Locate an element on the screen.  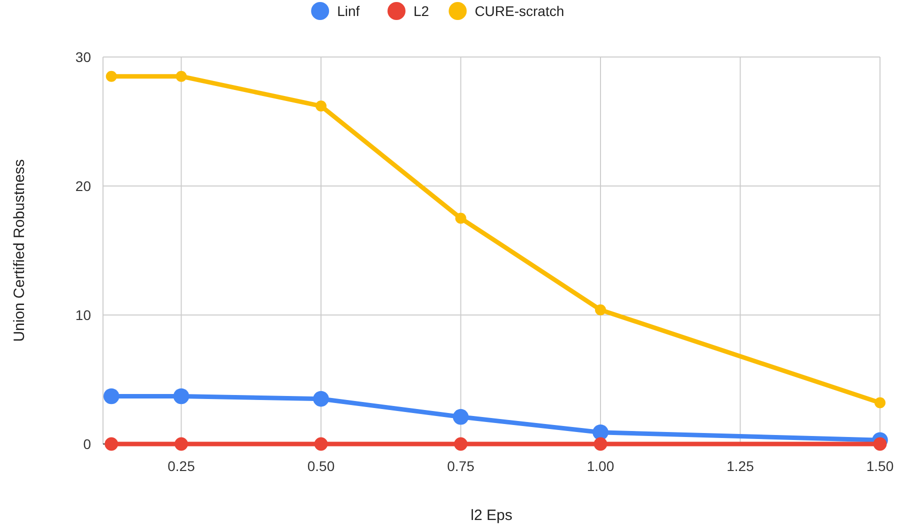
y-axis-title: Union Certified Robustness is located at coordinates (19, 250).